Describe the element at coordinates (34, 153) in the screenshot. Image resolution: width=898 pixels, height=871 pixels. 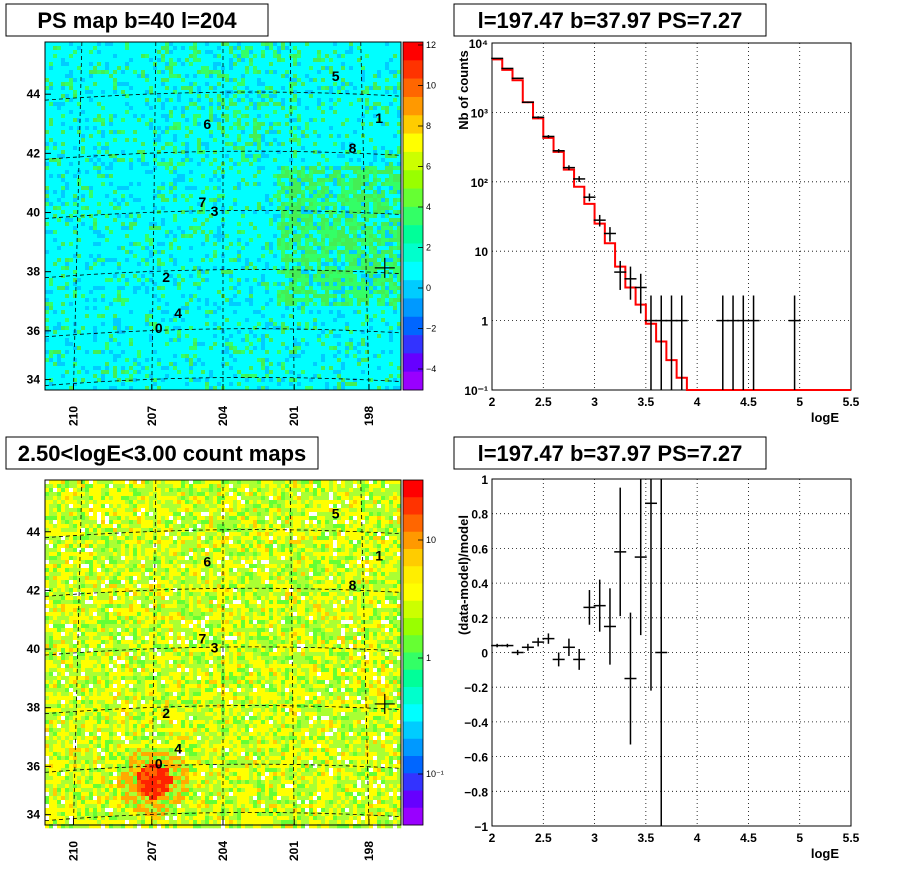
I see `y-tick-label: 42` at that location.